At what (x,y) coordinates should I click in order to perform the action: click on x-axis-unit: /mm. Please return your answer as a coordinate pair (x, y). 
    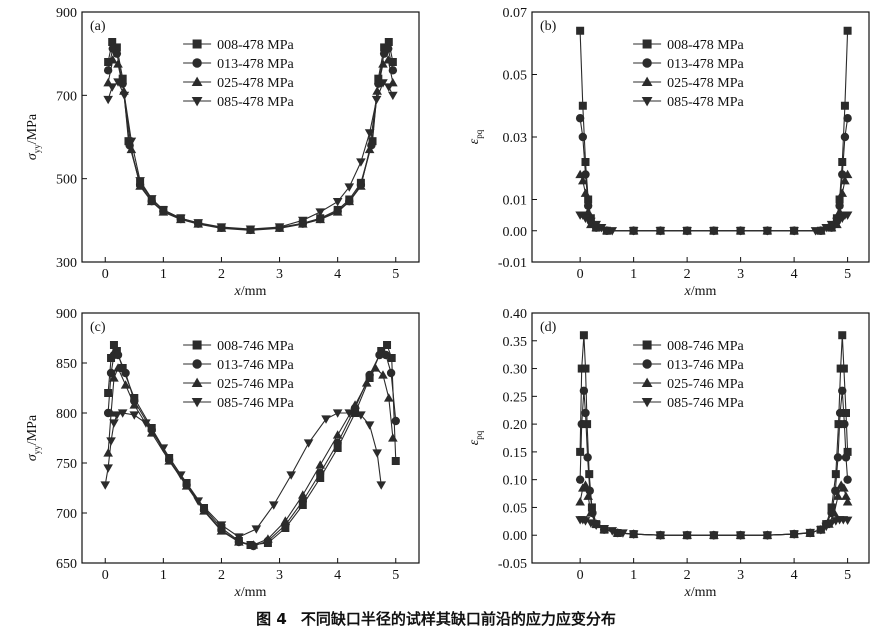
    Looking at the image, I should click on (704, 291).